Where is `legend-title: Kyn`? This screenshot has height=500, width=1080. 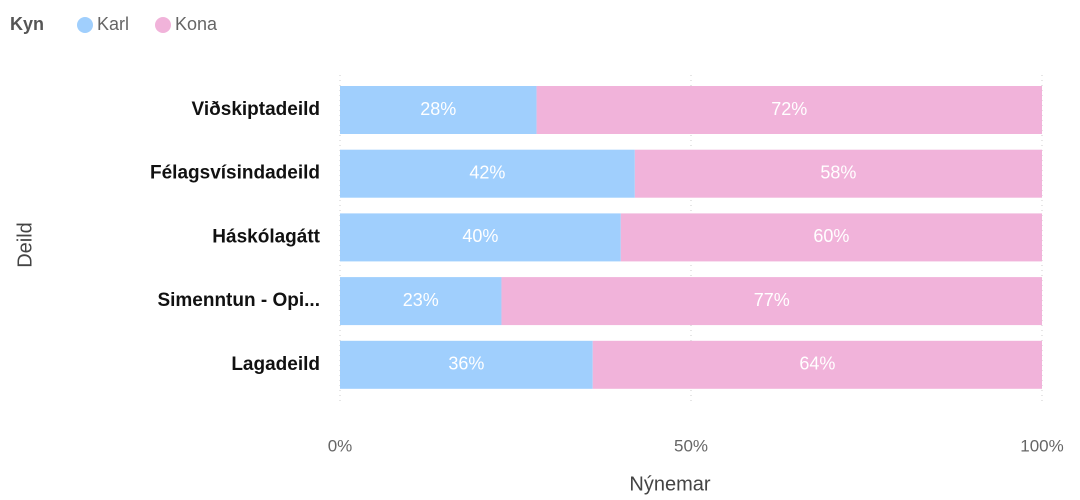
legend-title: Kyn is located at coordinates (27, 24).